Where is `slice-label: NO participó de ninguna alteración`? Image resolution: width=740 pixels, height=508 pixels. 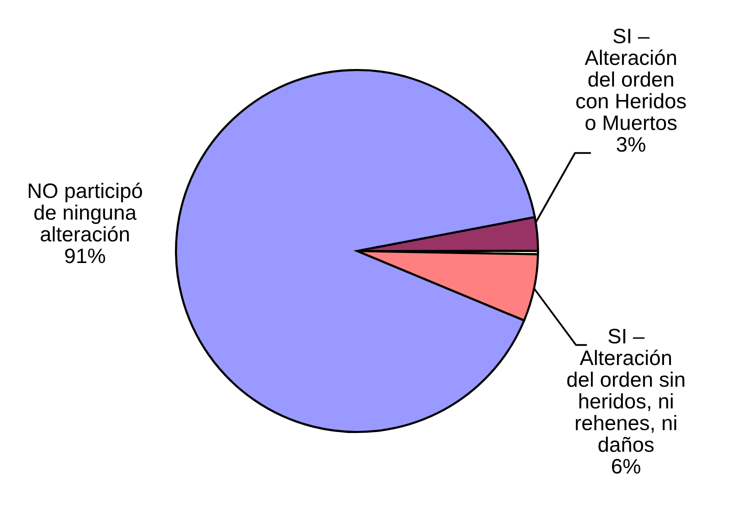 slice-label: NO participó de ninguna alteración is located at coordinates (85, 212).